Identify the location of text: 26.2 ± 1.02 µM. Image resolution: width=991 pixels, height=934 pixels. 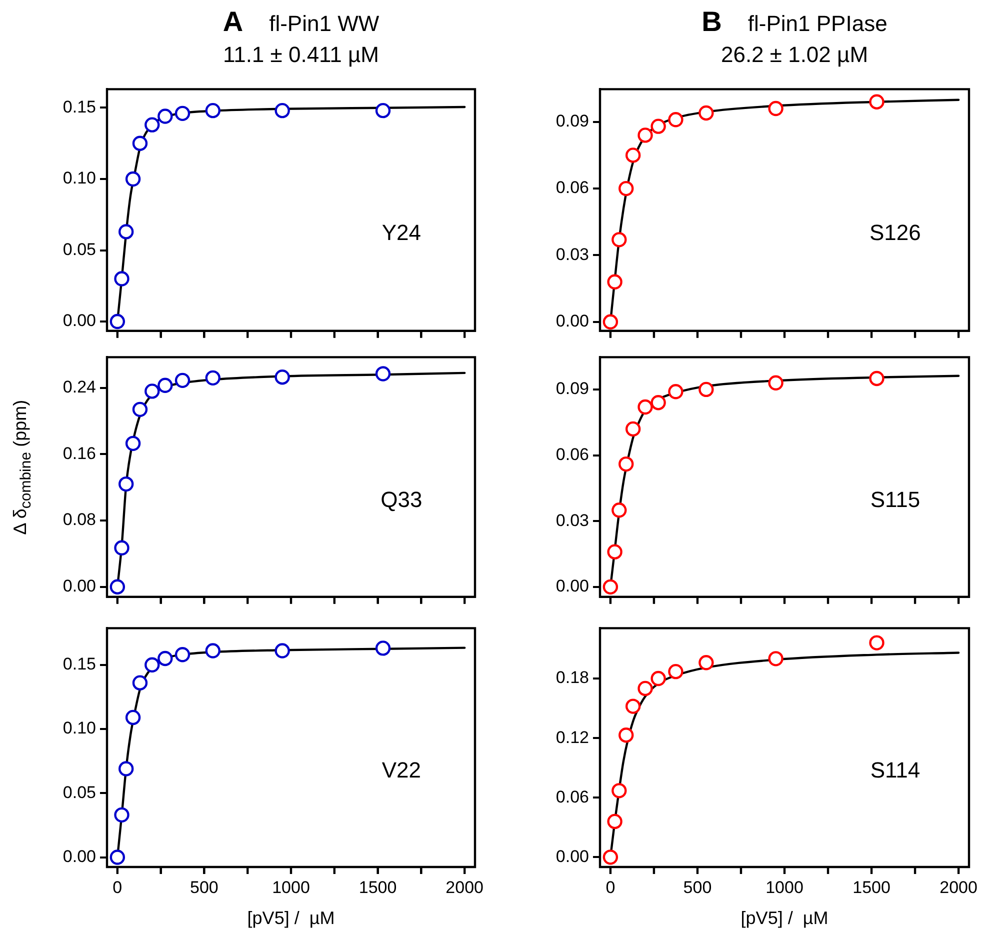
(795, 55).